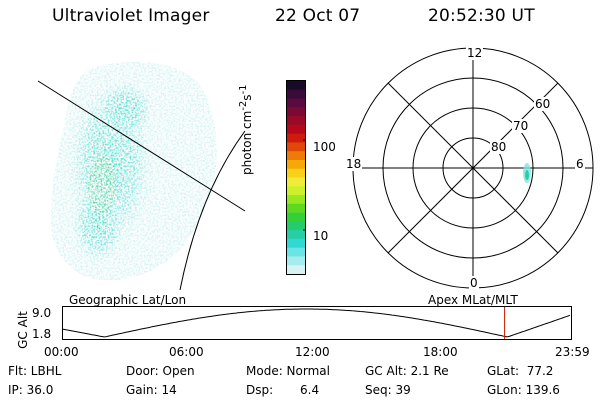  What do you see at coordinates (354, 164) in the screenshot?
I see `mlt-label-18: 18` at bounding box center [354, 164].